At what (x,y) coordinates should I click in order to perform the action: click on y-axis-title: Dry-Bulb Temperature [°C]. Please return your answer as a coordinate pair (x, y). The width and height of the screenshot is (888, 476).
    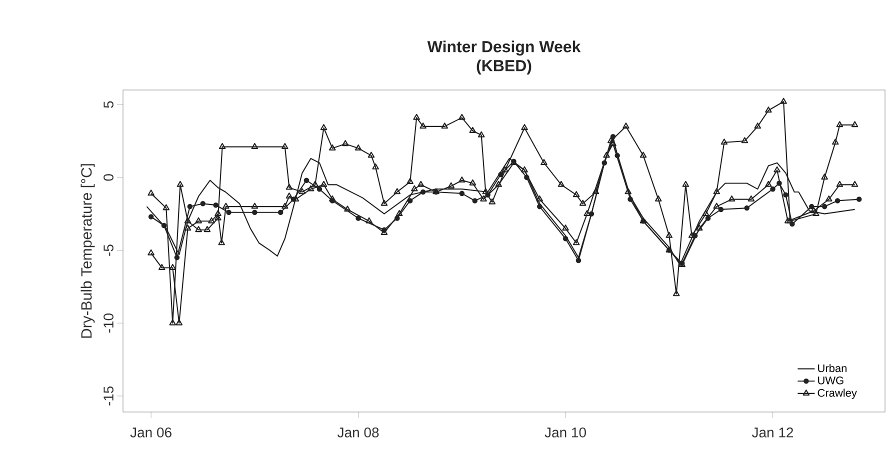
    Looking at the image, I should click on (87, 251).